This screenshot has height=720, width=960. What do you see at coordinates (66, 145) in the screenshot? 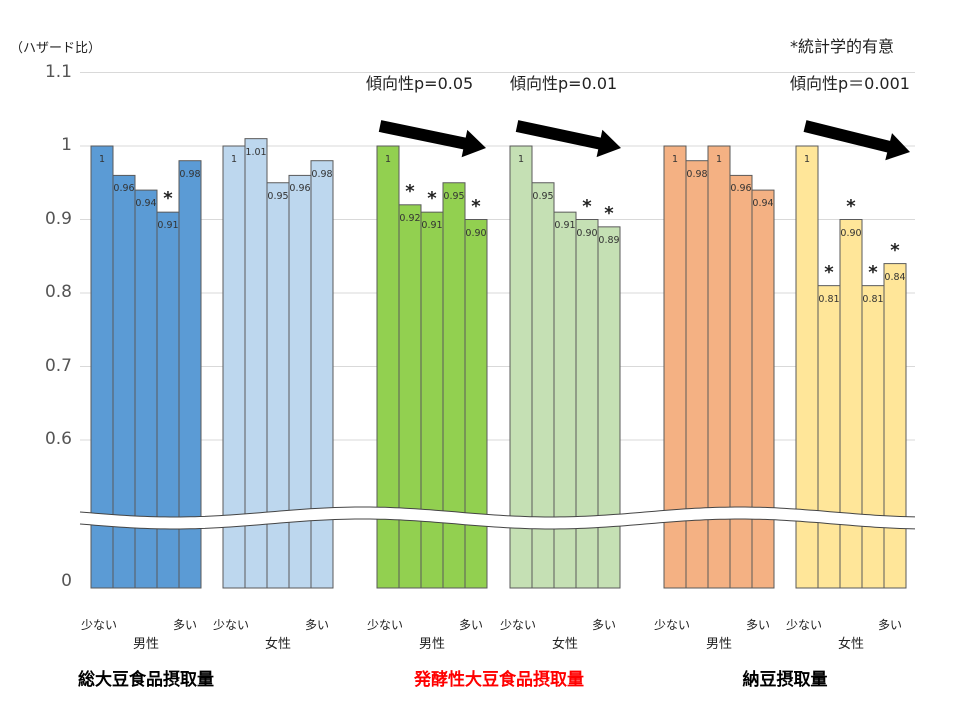
I see `y-tick-label: 1` at bounding box center [66, 145].